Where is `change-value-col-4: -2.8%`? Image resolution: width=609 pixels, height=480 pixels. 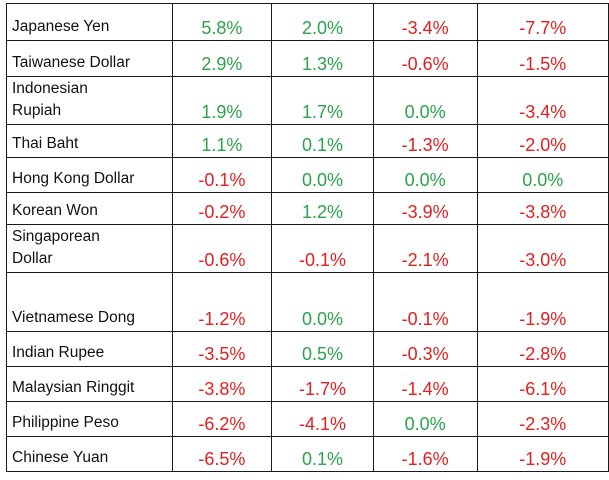 change-value-col-4: -2.8% is located at coordinates (542, 349).